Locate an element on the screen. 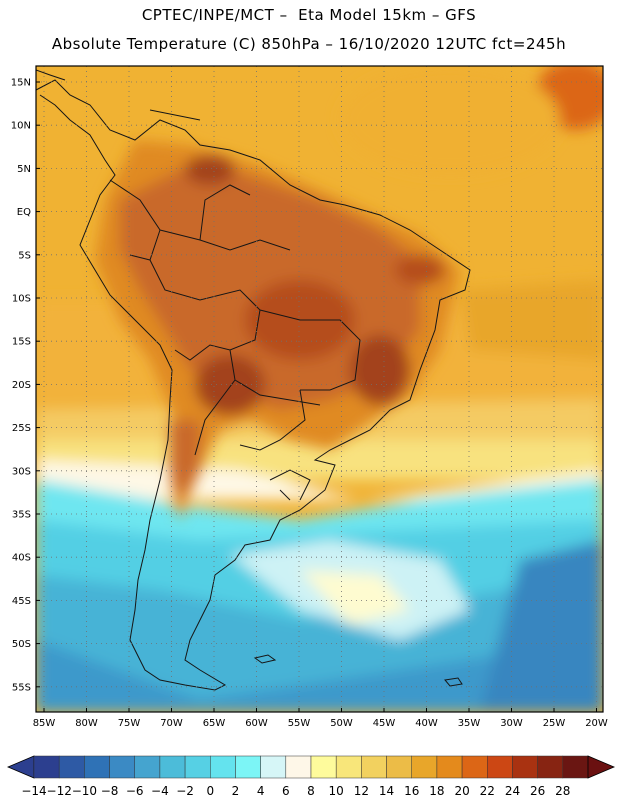 This screenshot has width=618, height=800. lon-label: 40W is located at coordinates (426, 723).